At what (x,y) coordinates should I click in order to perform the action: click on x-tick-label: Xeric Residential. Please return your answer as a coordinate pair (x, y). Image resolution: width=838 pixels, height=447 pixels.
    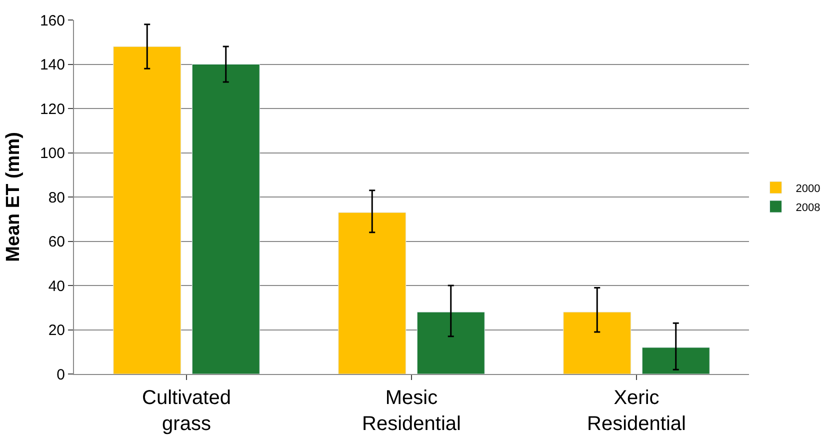
    Looking at the image, I should click on (636, 411).